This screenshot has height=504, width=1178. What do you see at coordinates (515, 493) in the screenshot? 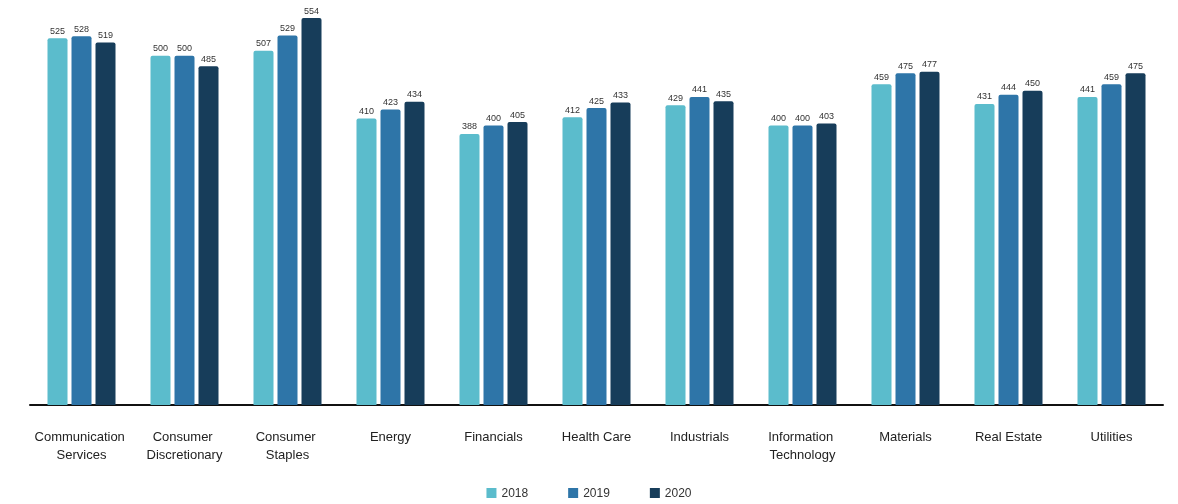
I see `legend-label: 2018` at bounding box center [515, 493].